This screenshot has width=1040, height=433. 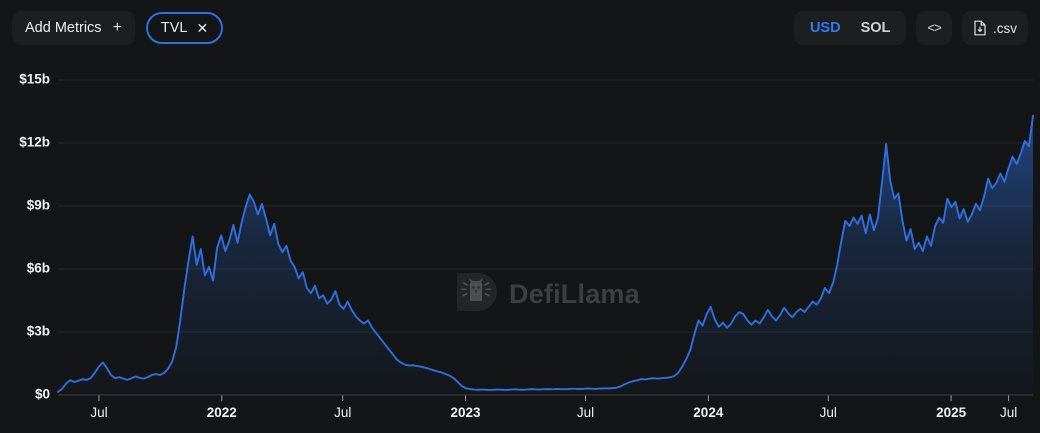 What do you see at coordinates (34, 79) in the screenshot?
I see `y-axis-label: $15b` at bounding box center [34, 79].